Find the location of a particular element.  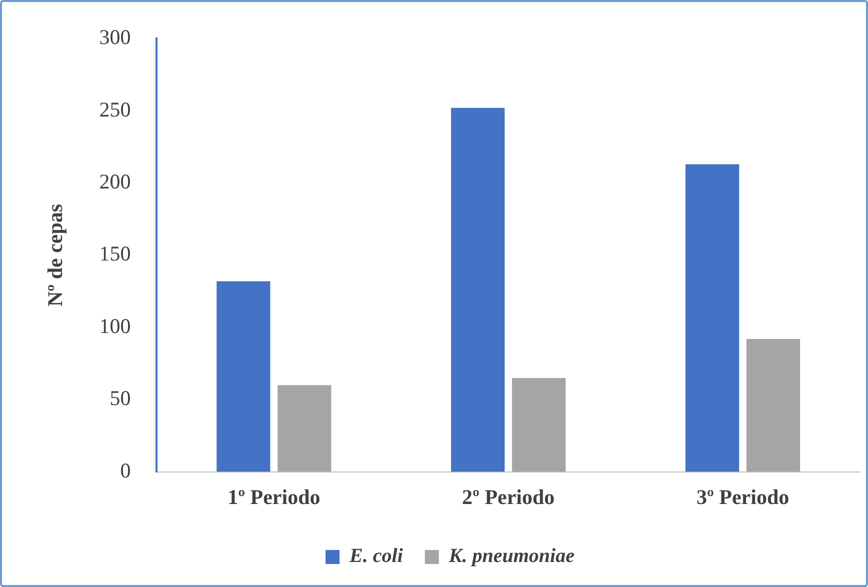

y-tick-label: 150 is located at coordinates (115, 254).